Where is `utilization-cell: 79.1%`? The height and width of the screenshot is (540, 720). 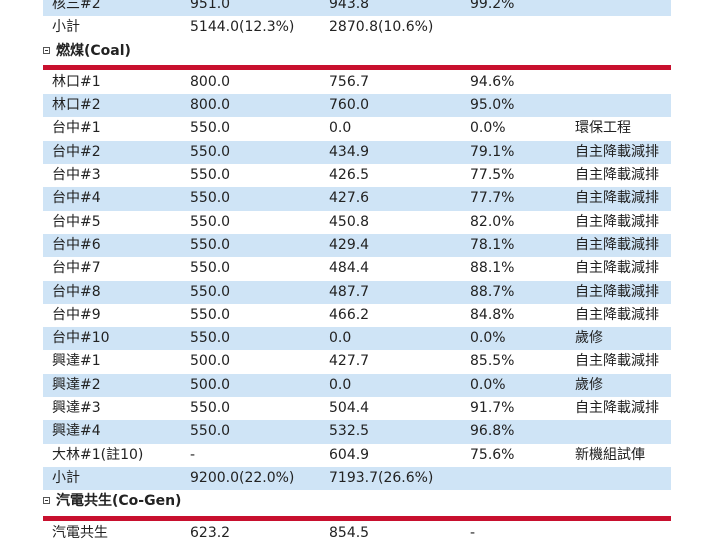 utilization-cell: 79.1% is located at coordinates (492, 151).